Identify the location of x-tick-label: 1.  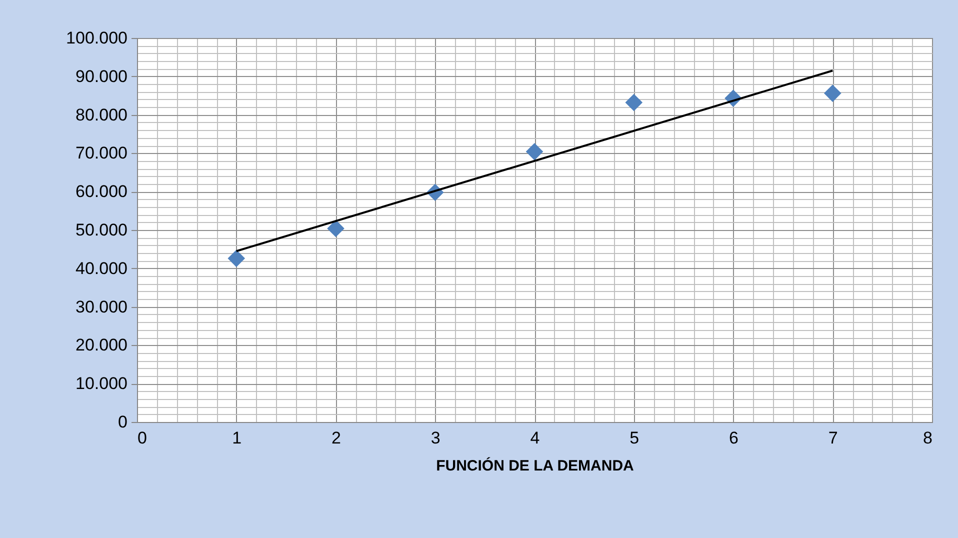
(237, 438).